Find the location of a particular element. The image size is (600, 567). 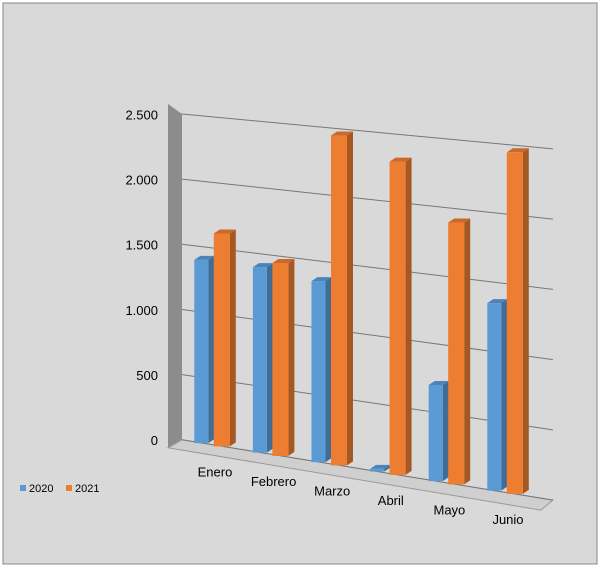

x-tick-label: Enero is located at coordinates (215, 471).